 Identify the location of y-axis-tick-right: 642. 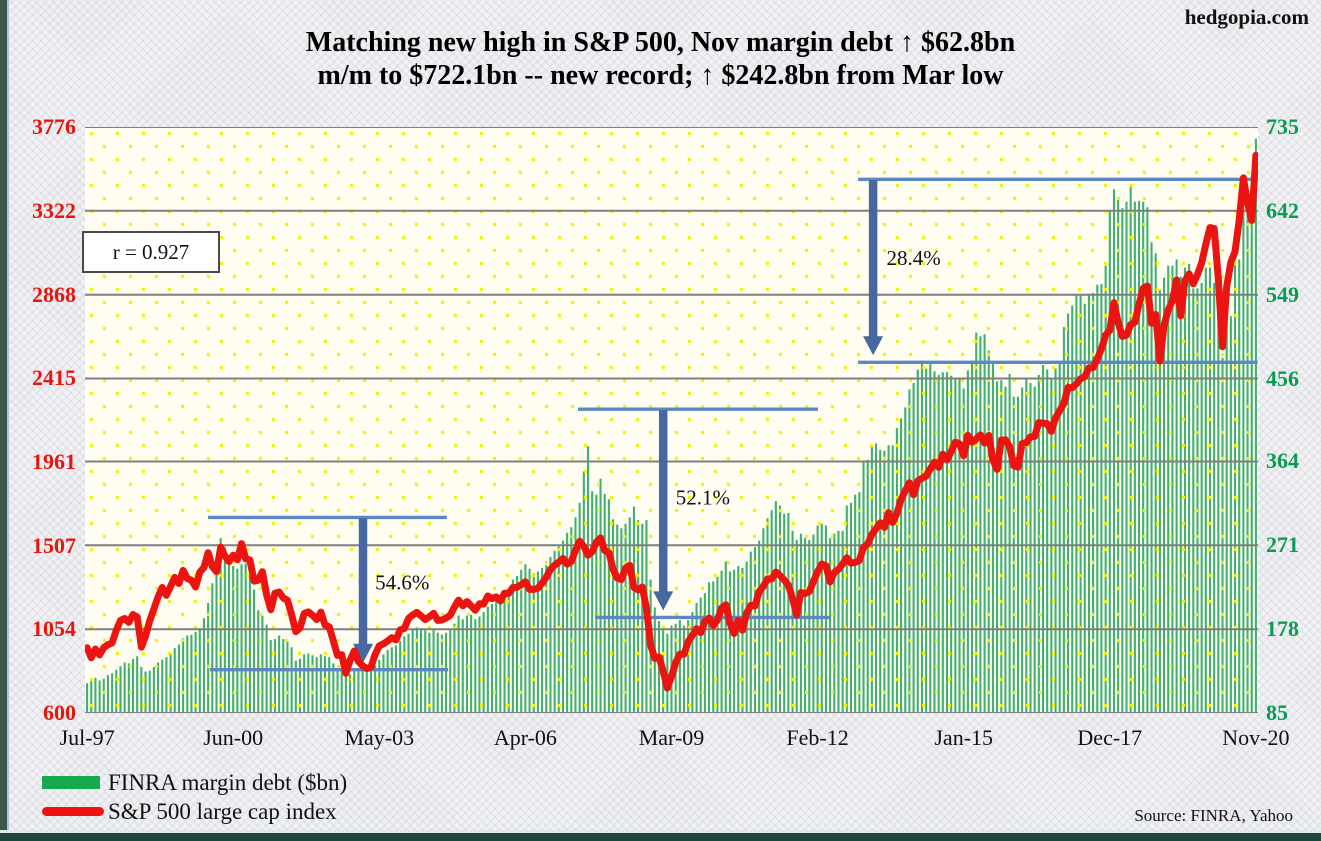
(1282, 210).